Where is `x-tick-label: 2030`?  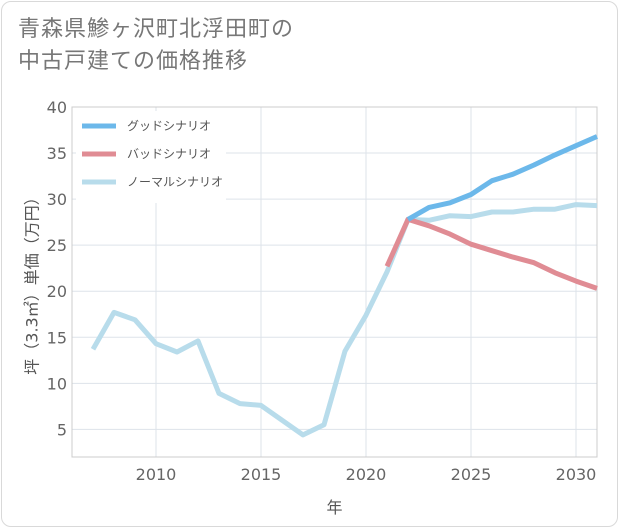
x-tick-label: 2030 is located at coordinates (576, 474).